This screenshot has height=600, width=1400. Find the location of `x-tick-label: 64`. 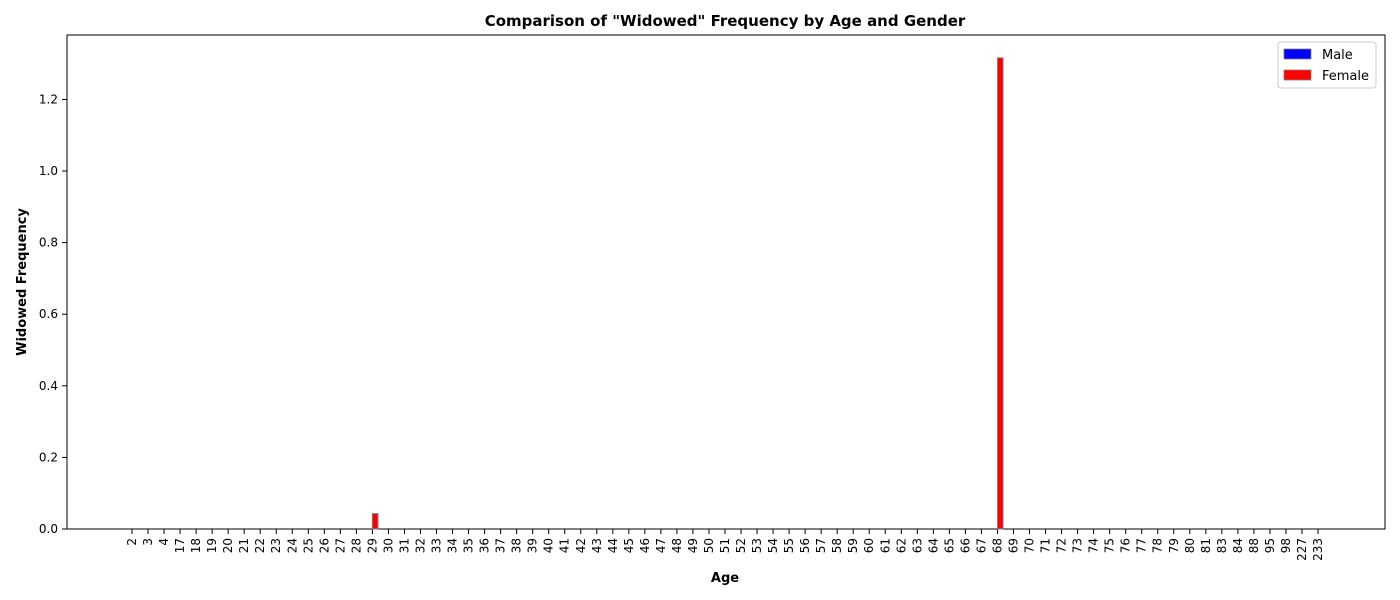

x-tick-label: 64 is located at coordinates (933, 545).